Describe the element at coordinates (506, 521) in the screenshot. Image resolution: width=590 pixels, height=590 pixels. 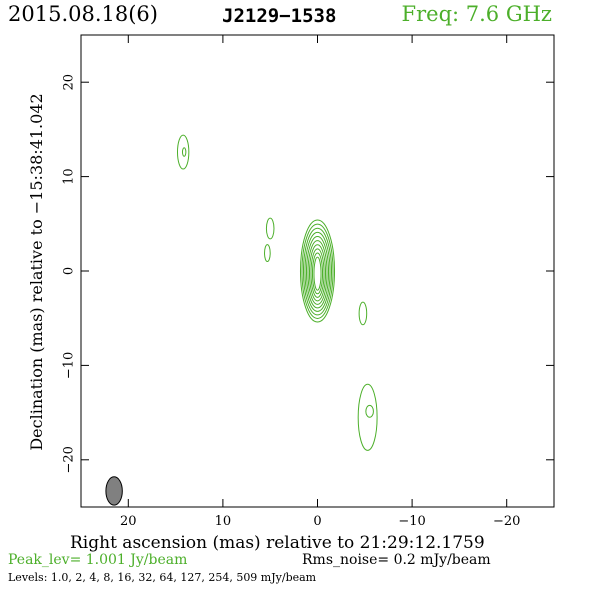
I see `x-tick-label: −20` at that location.